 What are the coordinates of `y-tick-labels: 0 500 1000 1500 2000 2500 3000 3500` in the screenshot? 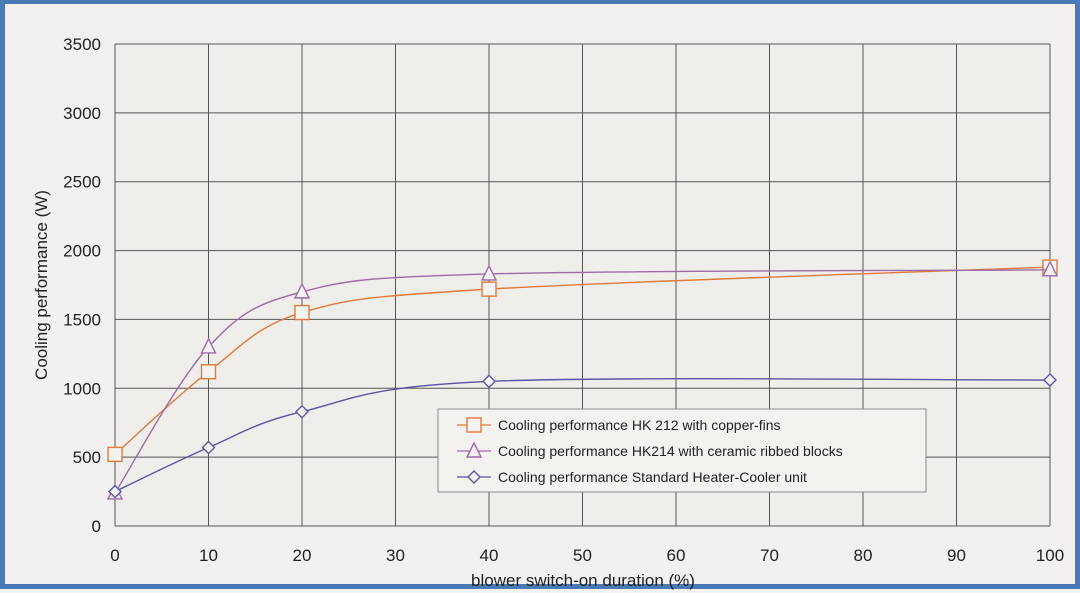 It's located at (82, 285).